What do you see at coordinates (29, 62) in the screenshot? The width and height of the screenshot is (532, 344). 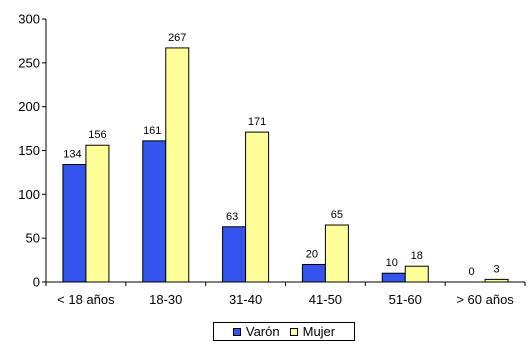 I see `y-tick-label: 250` at bounding box center [29, 62].